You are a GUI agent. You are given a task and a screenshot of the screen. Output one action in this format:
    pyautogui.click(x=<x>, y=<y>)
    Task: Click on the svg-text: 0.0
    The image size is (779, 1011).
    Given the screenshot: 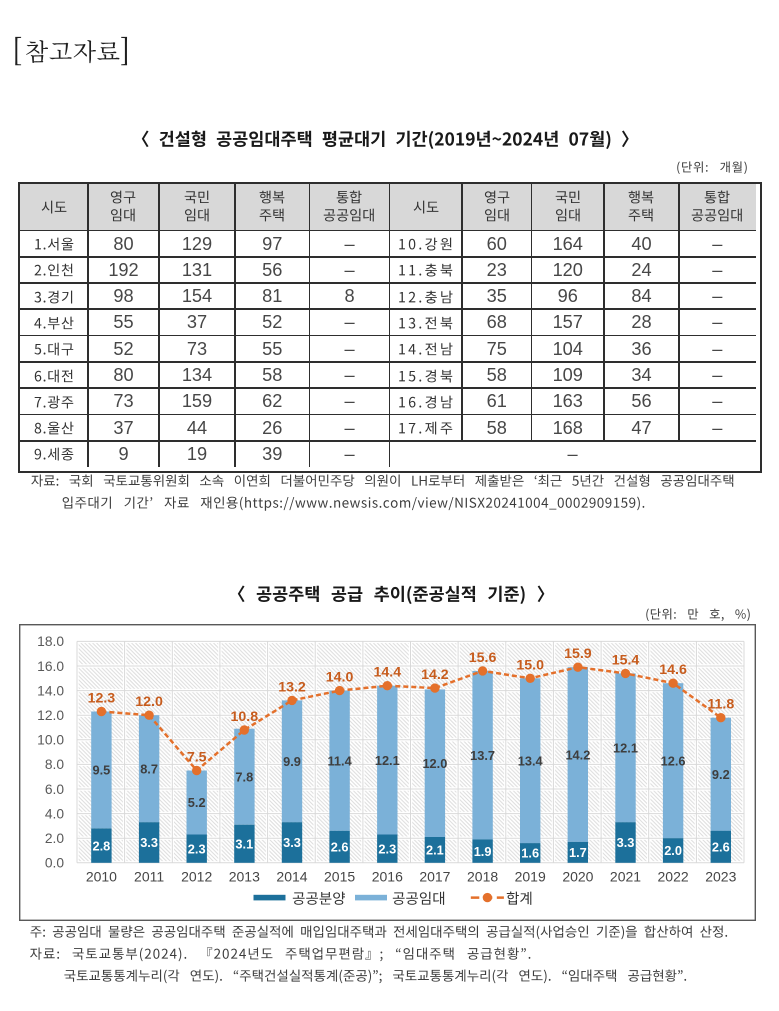 What is the action you would take?
    pyautogui.click(x=55, y=863)
    